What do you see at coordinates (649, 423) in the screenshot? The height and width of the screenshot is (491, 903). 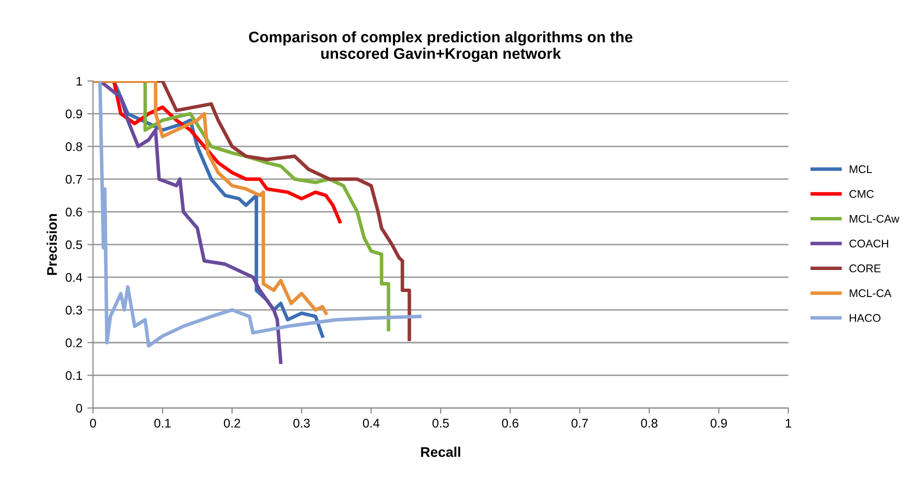 I see `x-tick-label: 0.8` at bounding box center [649, 423].